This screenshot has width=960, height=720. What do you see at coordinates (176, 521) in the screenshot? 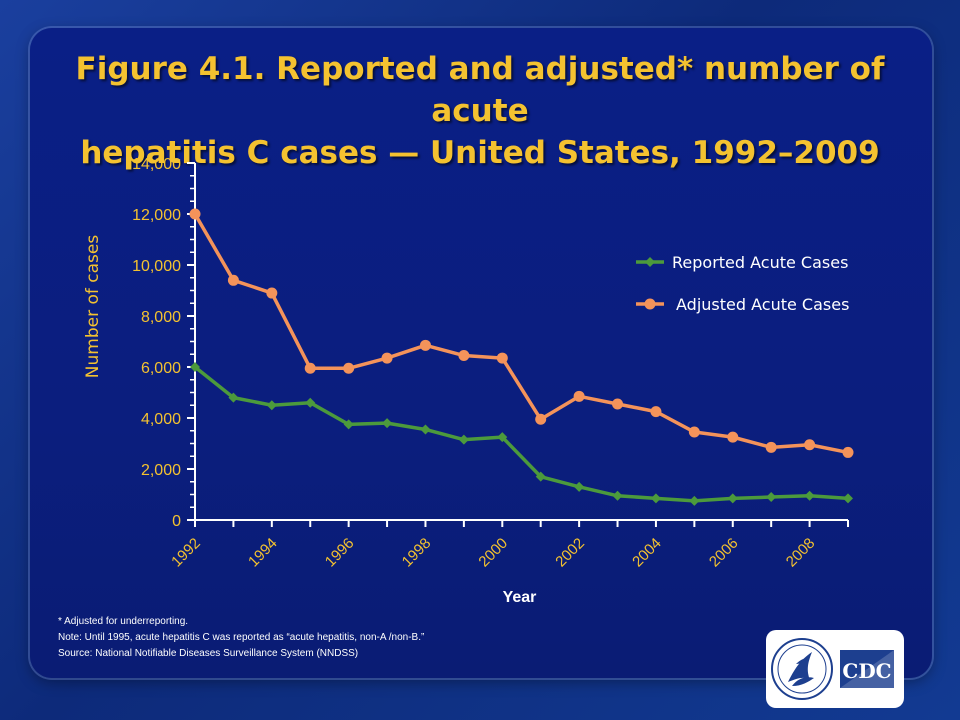
I see `y-tick-label: 0` at bounding box center [176, 521].